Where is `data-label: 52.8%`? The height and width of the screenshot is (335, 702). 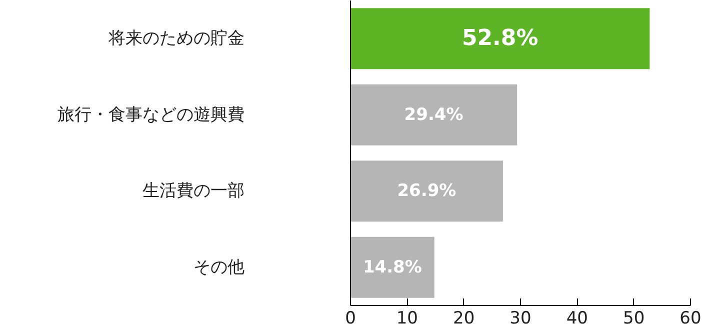 data-label: 52.8% is located at coordinates (500, 39).